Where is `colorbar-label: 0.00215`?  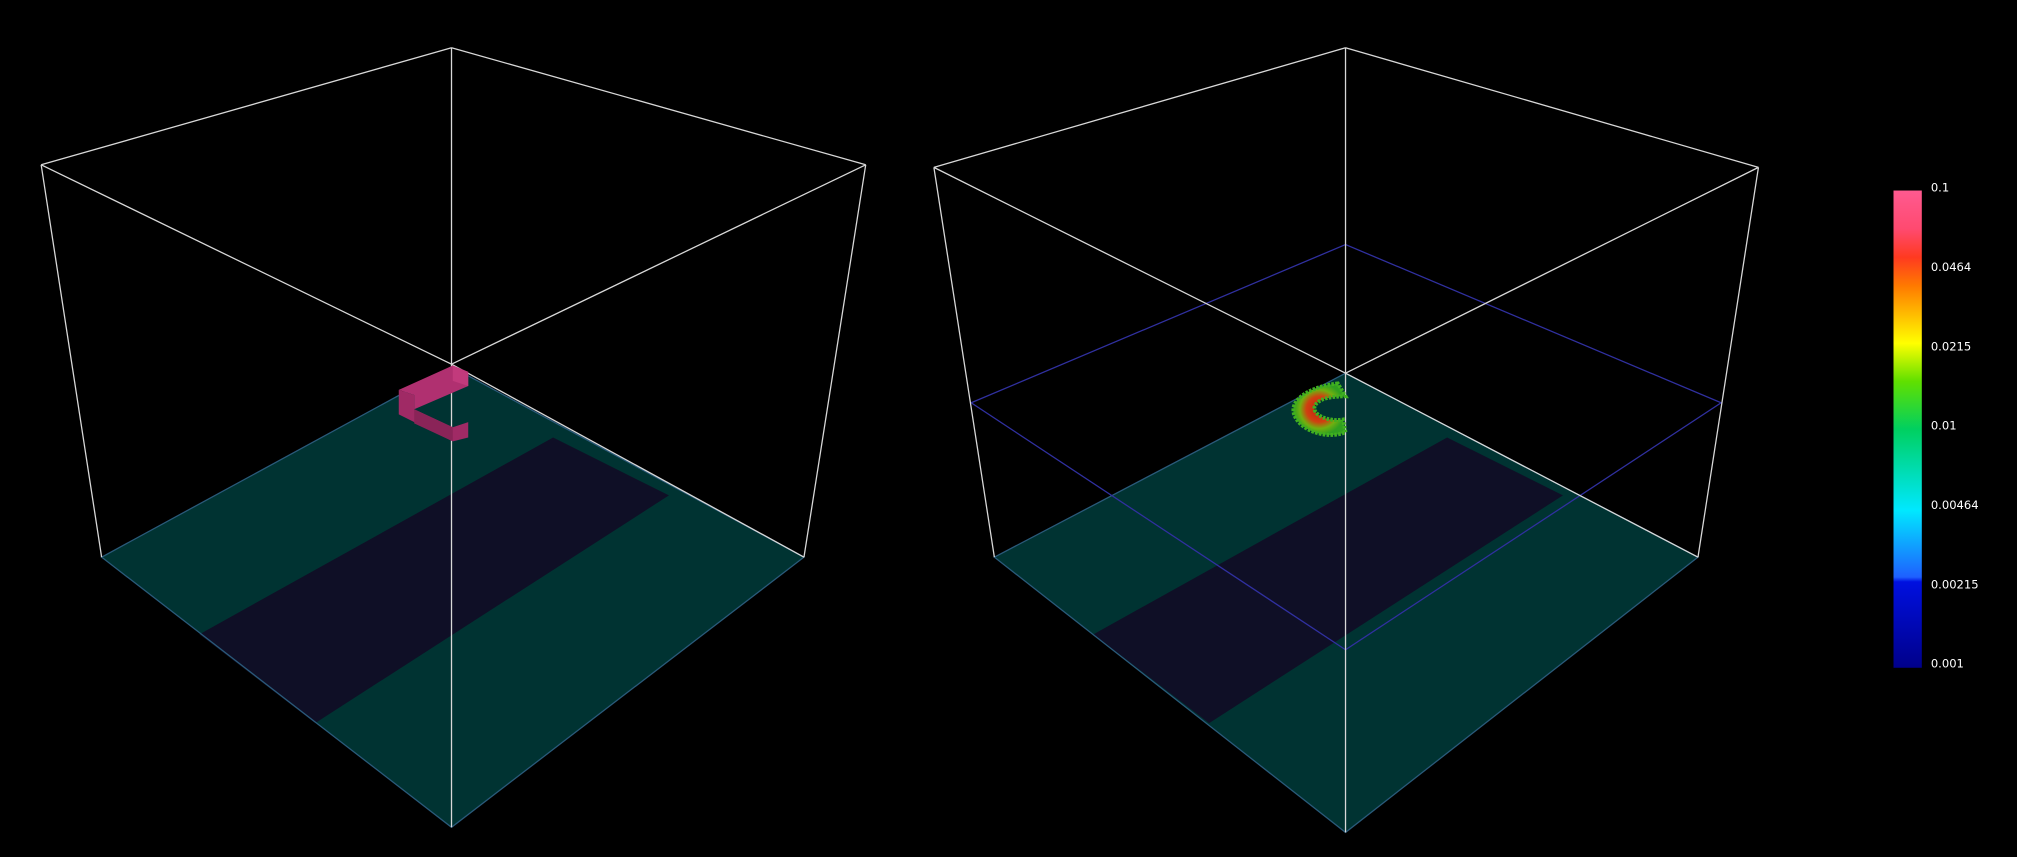
colorbar-label: 0.00215 is located at coordinates (1955, 584).